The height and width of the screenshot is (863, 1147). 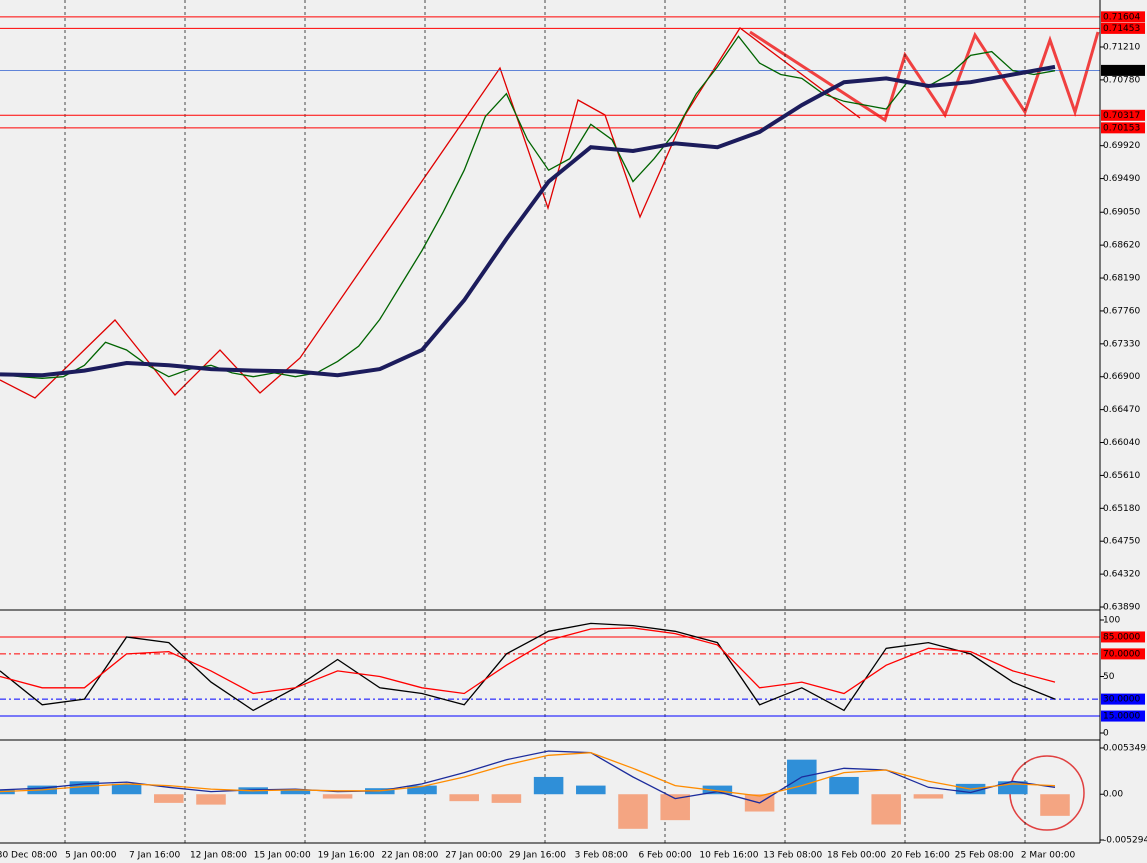 What do you see at coordinates (924, 76) in the screenshot?
I see `projection-arrows` at bounding box center [924, 76].